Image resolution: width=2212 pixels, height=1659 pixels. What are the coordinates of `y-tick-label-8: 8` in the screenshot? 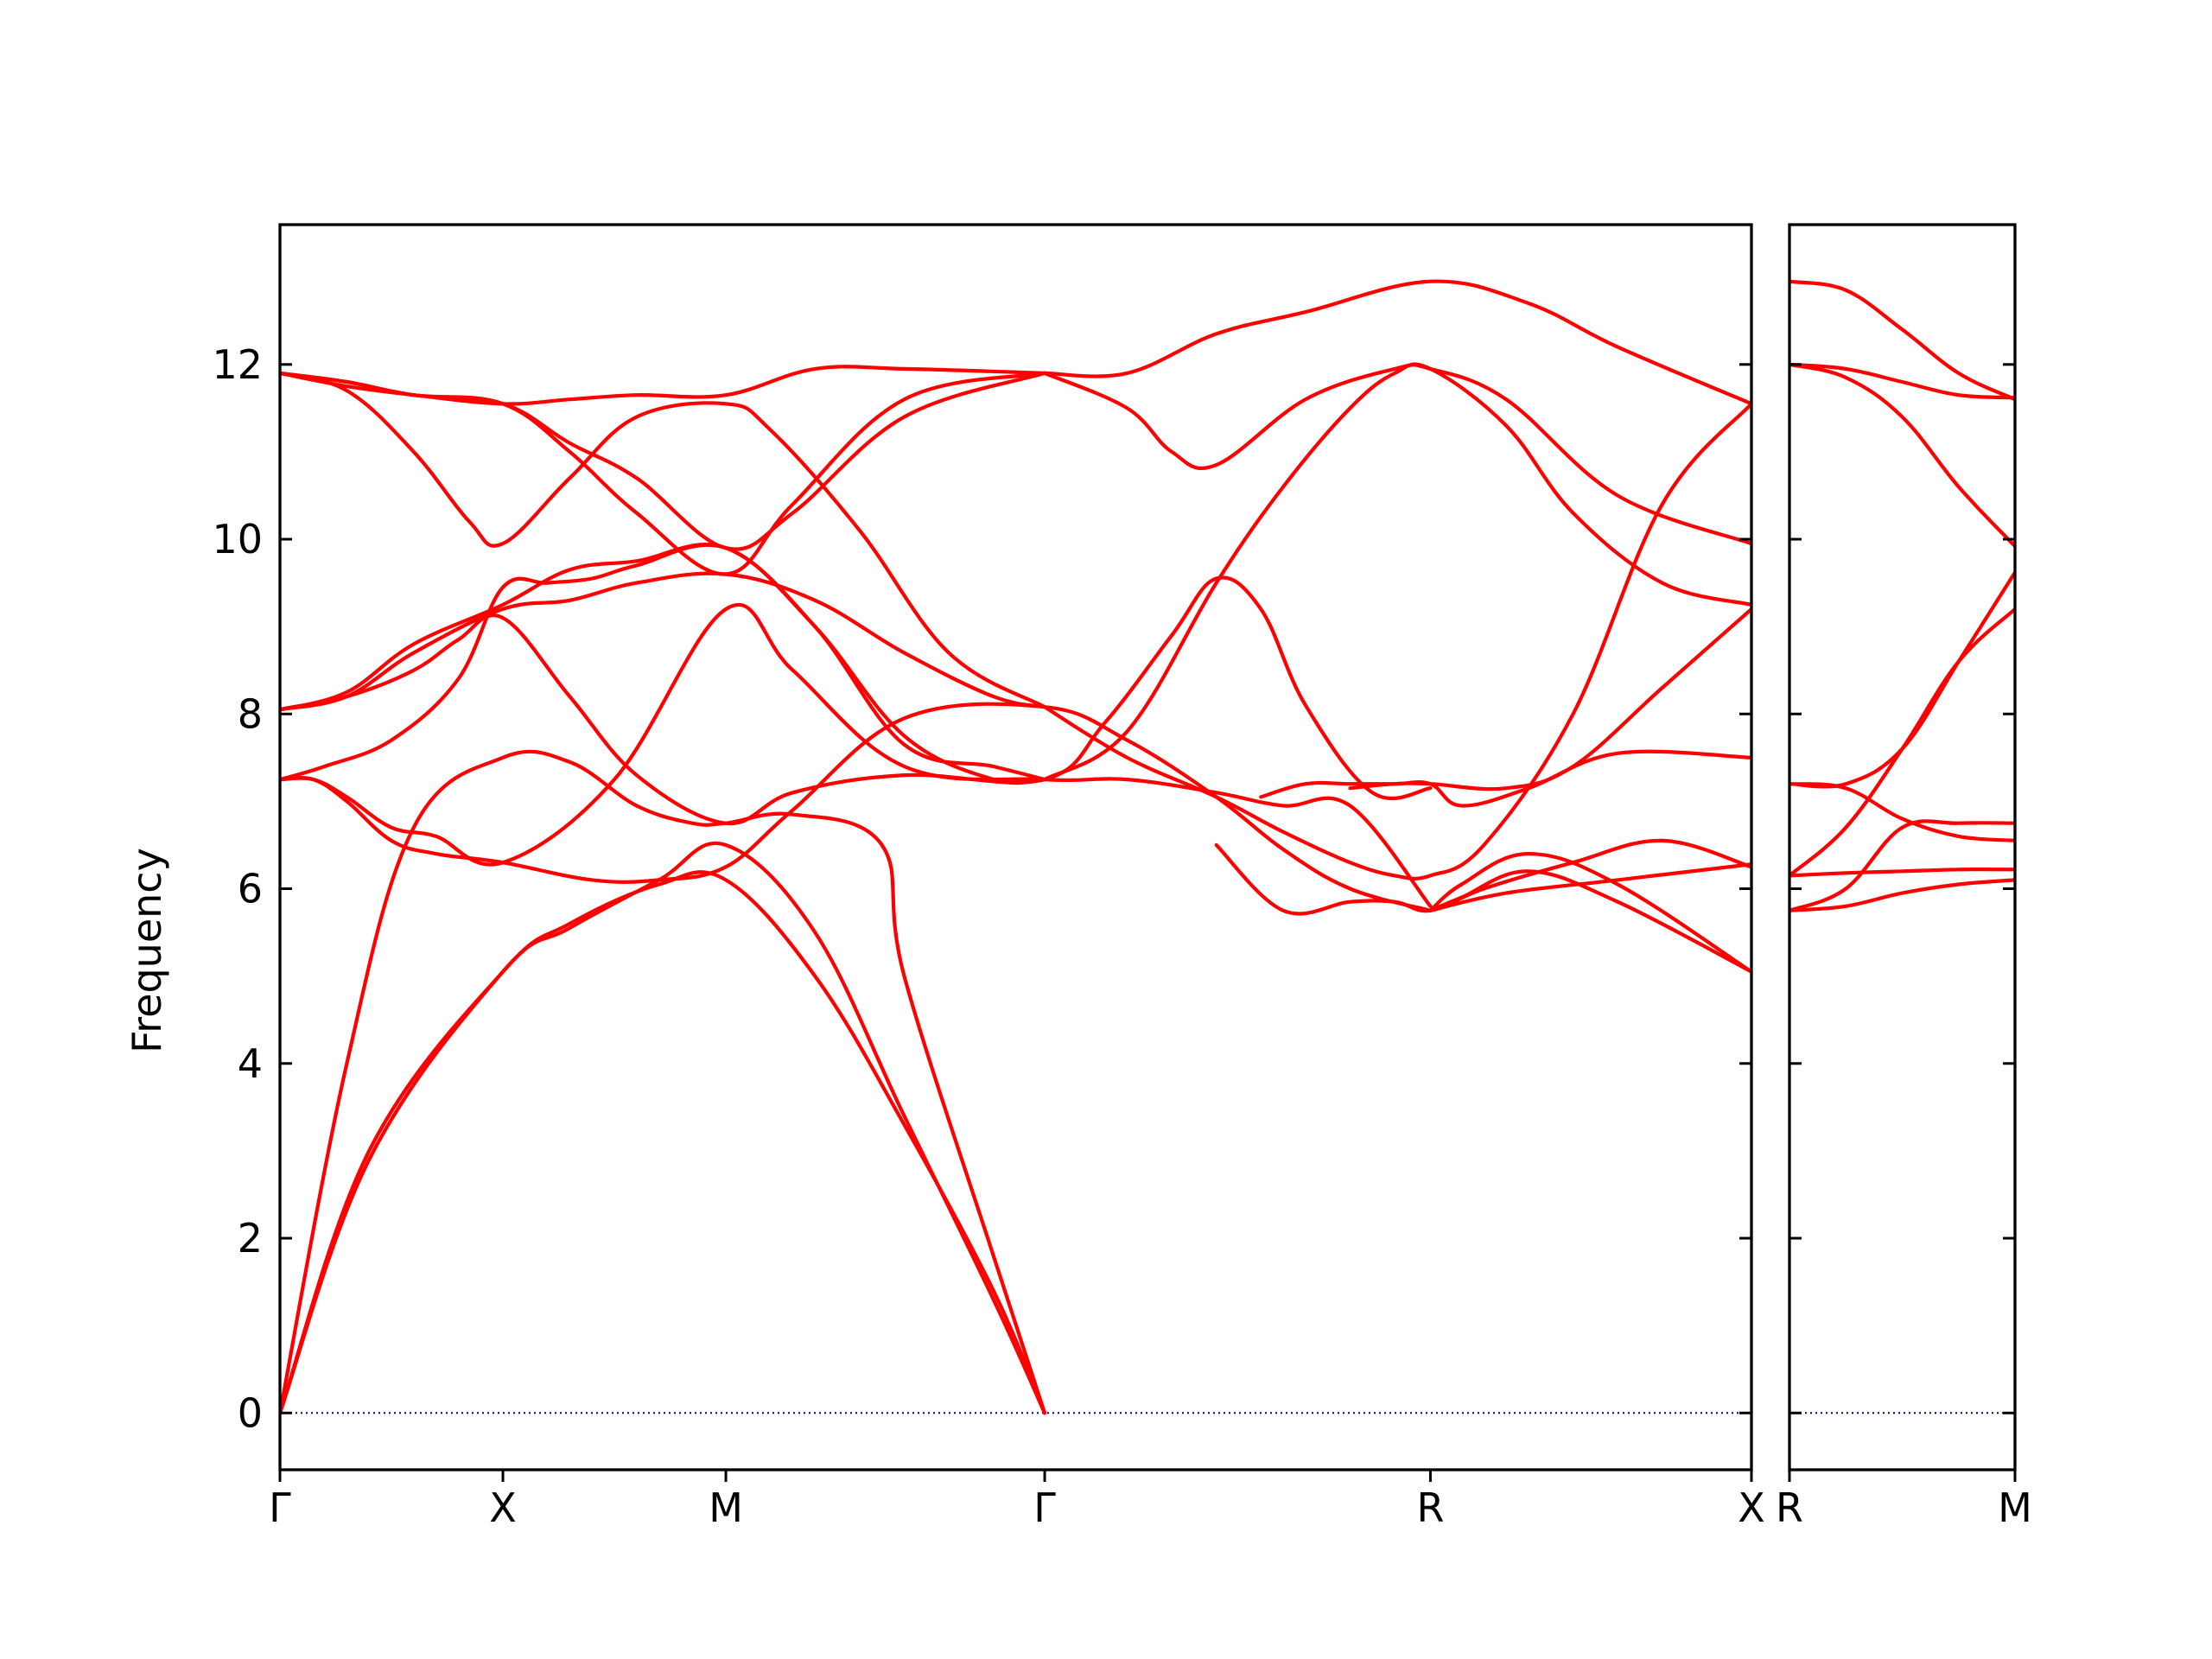 It's located at (250, 713).